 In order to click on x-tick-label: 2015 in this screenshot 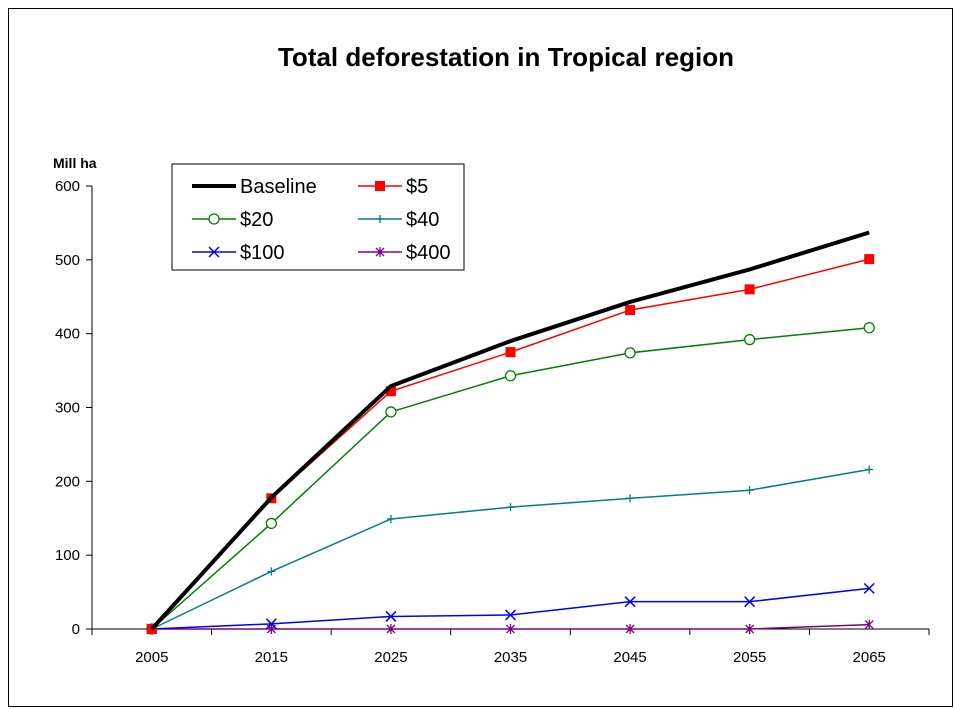, I will do `click(271, 657)`.